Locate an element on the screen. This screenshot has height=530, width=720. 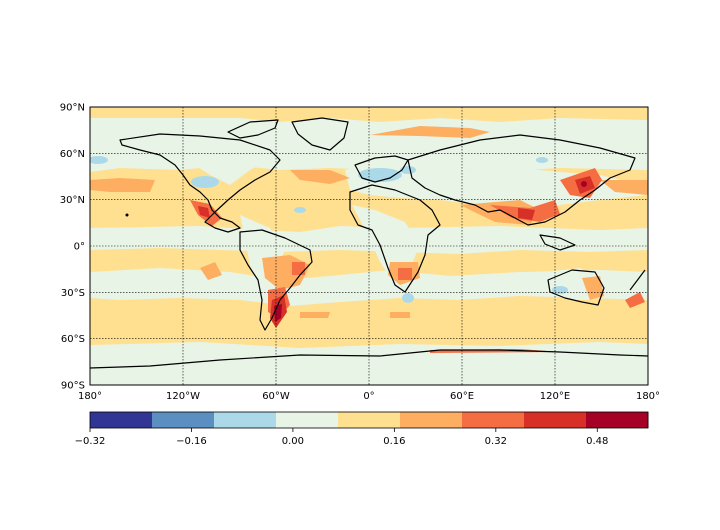
lat-tick-label: 30°N is located at coordinates (72, 200).